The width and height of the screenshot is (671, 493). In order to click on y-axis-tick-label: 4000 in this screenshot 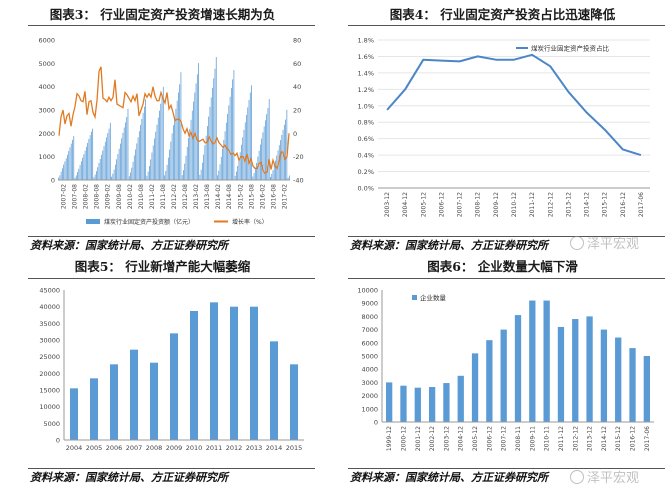, I will do `click(46, 87)`.